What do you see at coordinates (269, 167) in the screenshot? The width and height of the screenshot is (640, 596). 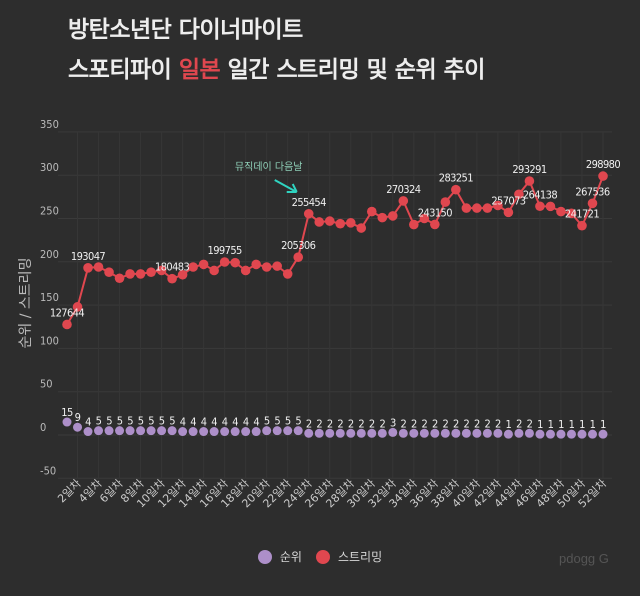 I see `annotation-text: 뮤직데이 다음날` at bounding box center [269, 167].